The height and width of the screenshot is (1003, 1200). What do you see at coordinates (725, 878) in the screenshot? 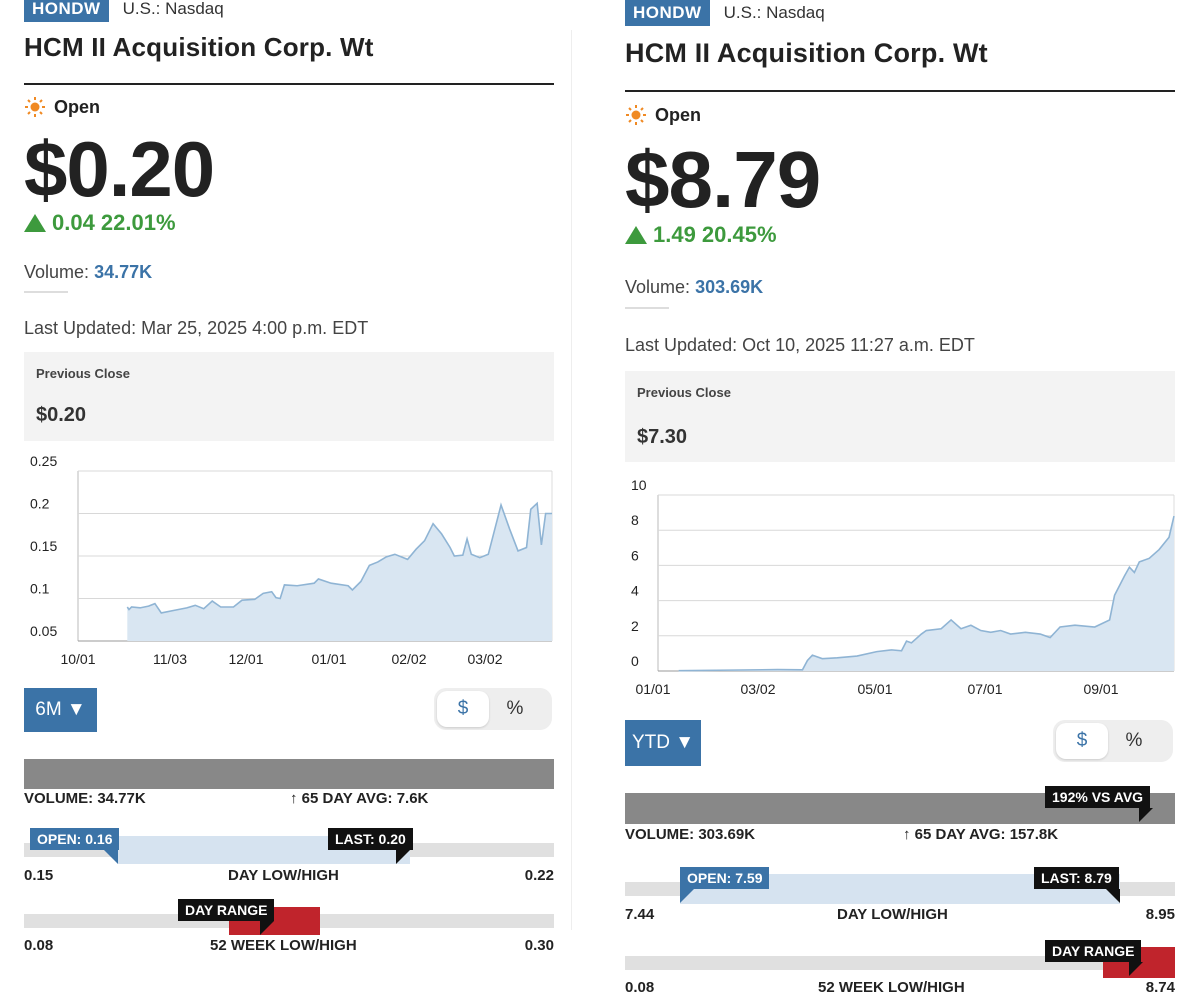
I see `open-flag: OPEN: 7.59` at bounding box center [725, 878].